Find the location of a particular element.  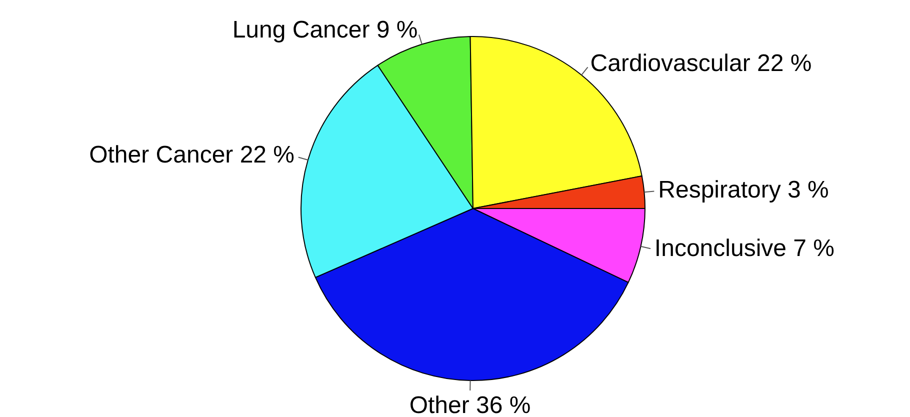

slice-label: Other Cancer 22 % is located at coordinates (192, 155).